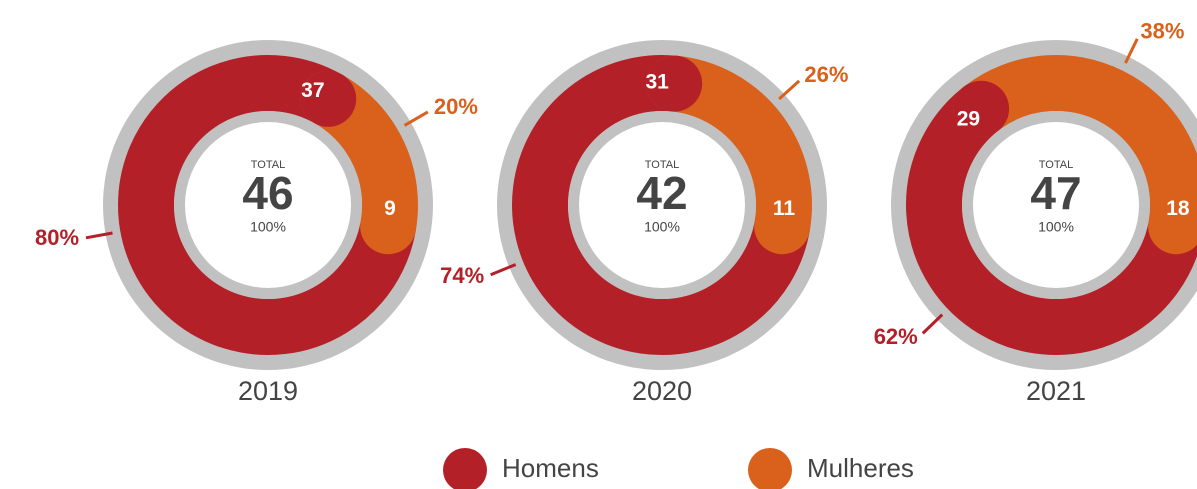 The height and width of the screenshot is (489, 1197). I want to click on percent-label: 74%, so click(462, 275).